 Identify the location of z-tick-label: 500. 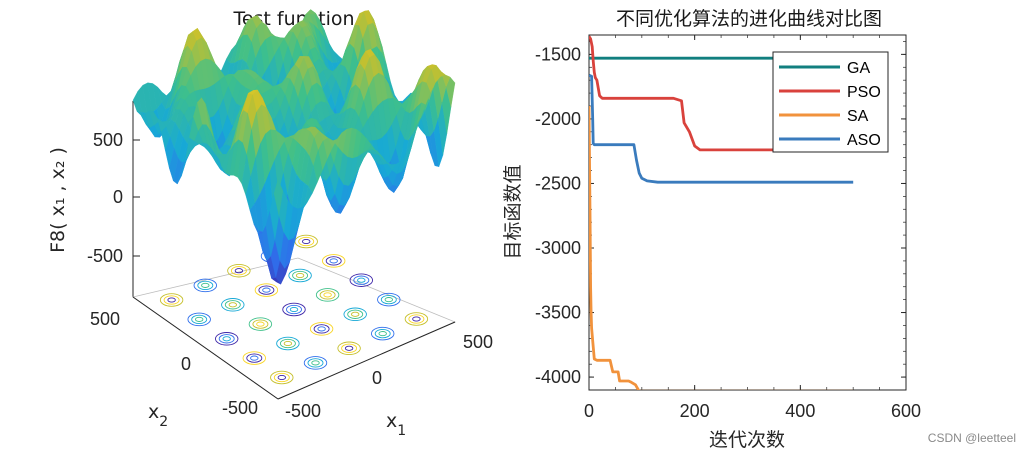
(108, 140).